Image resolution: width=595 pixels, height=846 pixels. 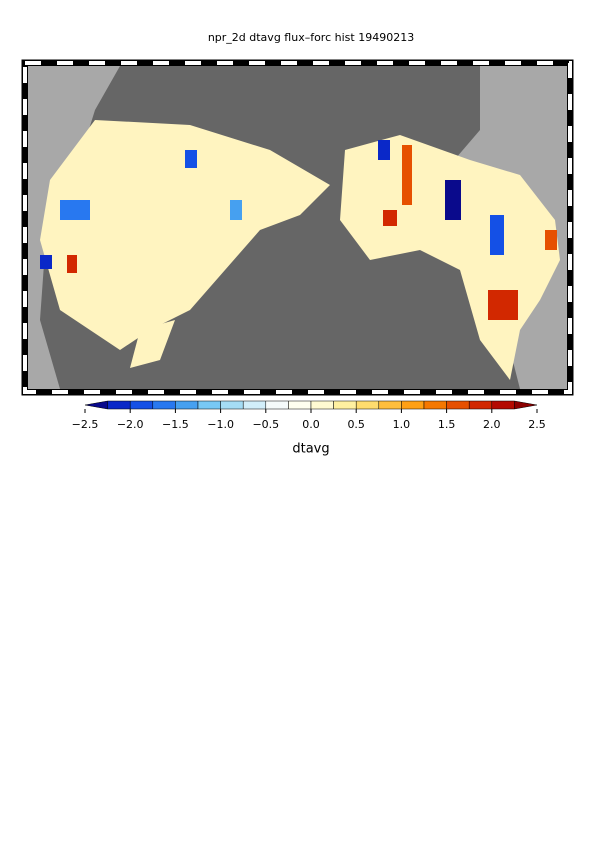 What do you see at coordinates (492, 424) in the screenshot?
I see `colorbar-tick-label: 2.0` at bounding box center [492, 424].